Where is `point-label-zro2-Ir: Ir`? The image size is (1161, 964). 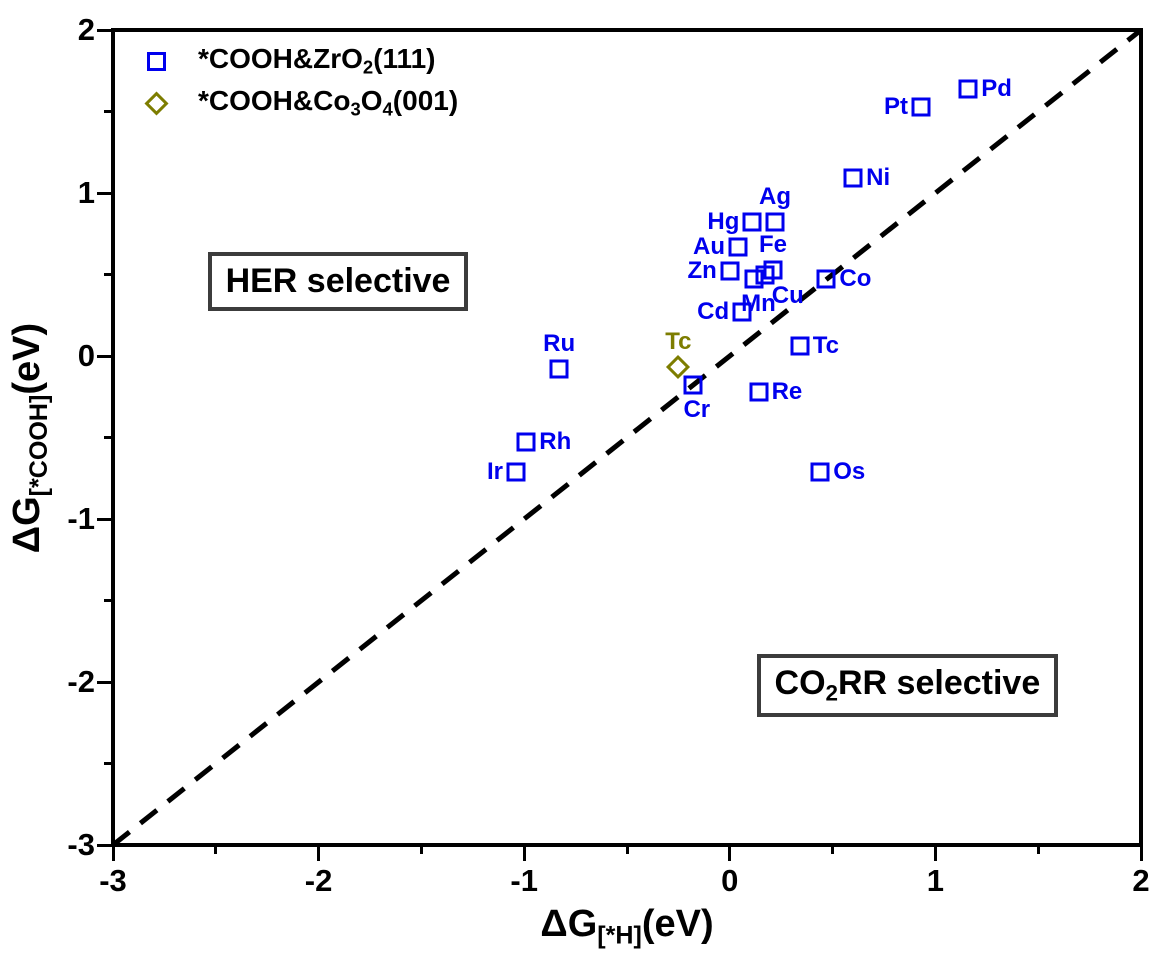 point-label-zro2-Ir: Ir is located at coordinates (494, 471).